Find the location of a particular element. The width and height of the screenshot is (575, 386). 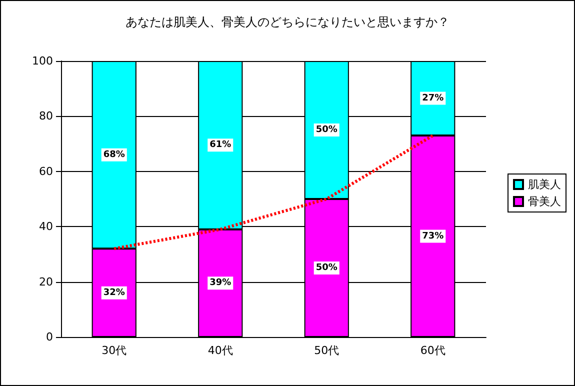

x-tick-label: 30代 is located at coordinates (114, 350).